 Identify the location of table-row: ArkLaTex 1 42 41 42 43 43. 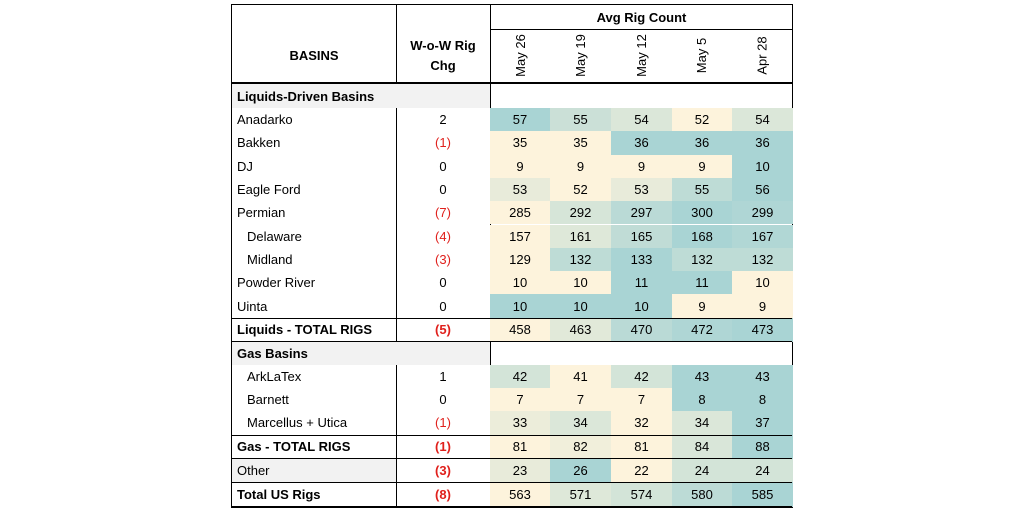
(512, 376).